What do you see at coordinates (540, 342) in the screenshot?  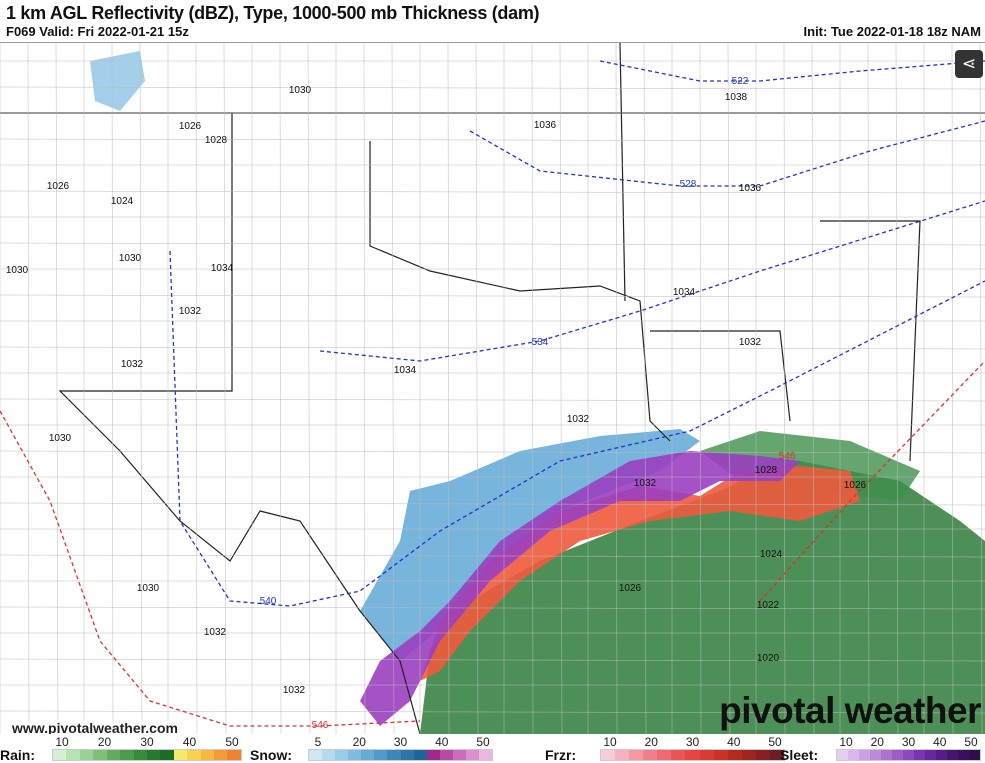 I see `thickness-label: 534` at bounding box center [540, 342].